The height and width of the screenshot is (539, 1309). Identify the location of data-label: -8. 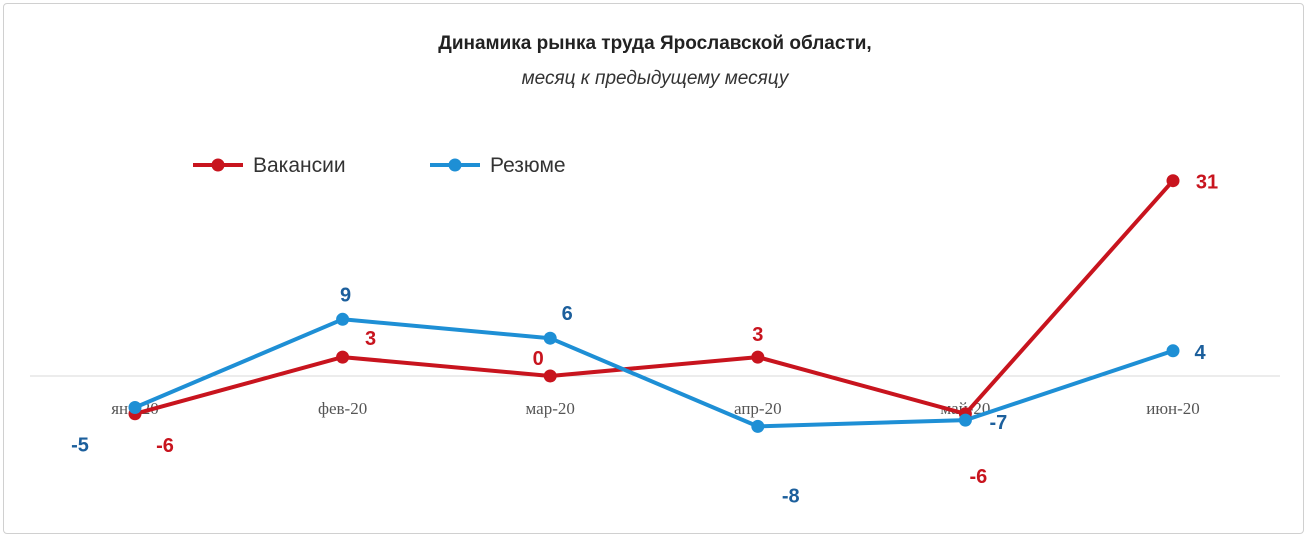
(791, 496).